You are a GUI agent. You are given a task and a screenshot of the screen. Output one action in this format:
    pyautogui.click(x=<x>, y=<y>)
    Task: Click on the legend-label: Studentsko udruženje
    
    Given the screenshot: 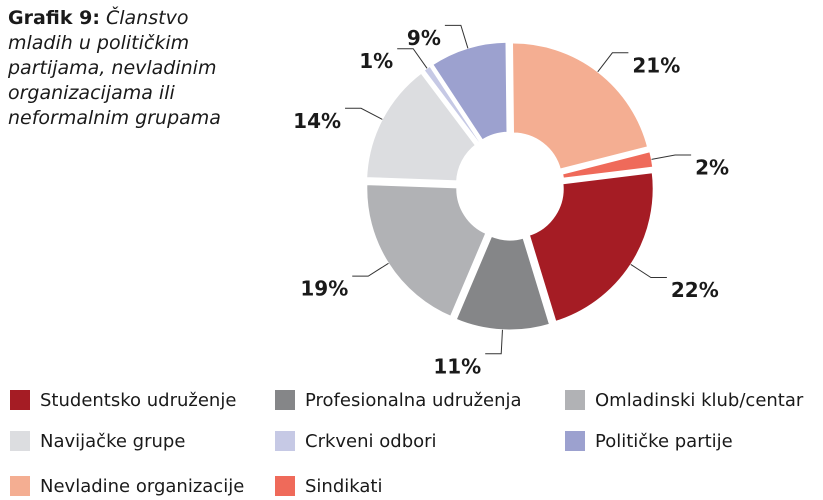 What is the action you would take?
    pyautogui.click(x=138, y=400)
    